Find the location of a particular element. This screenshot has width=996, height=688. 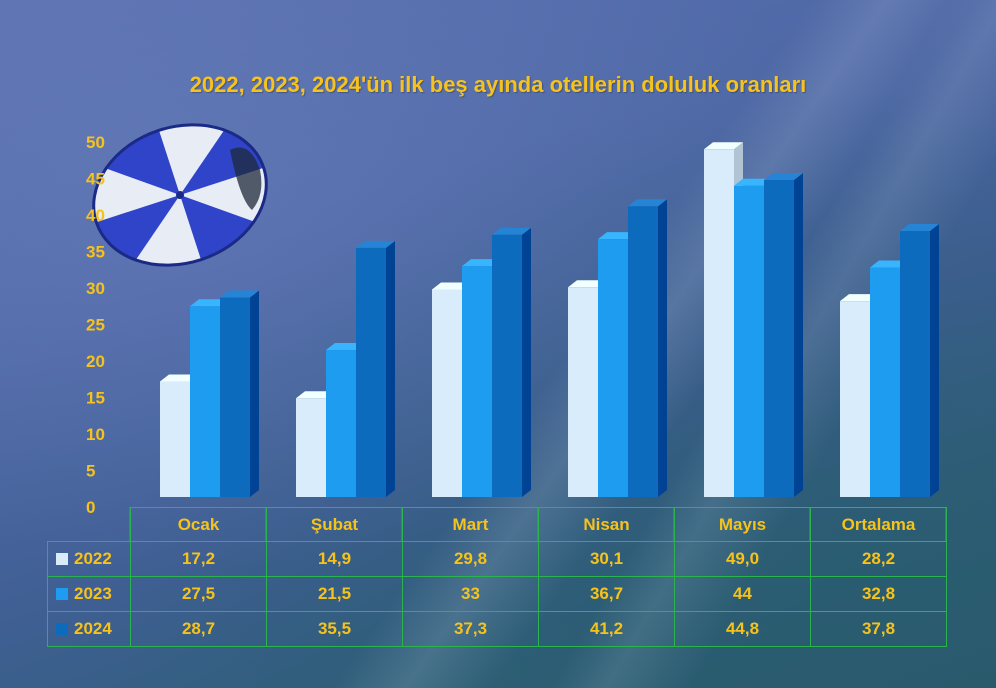

table-cell: 32,8 is located at coordinates (878, 594).